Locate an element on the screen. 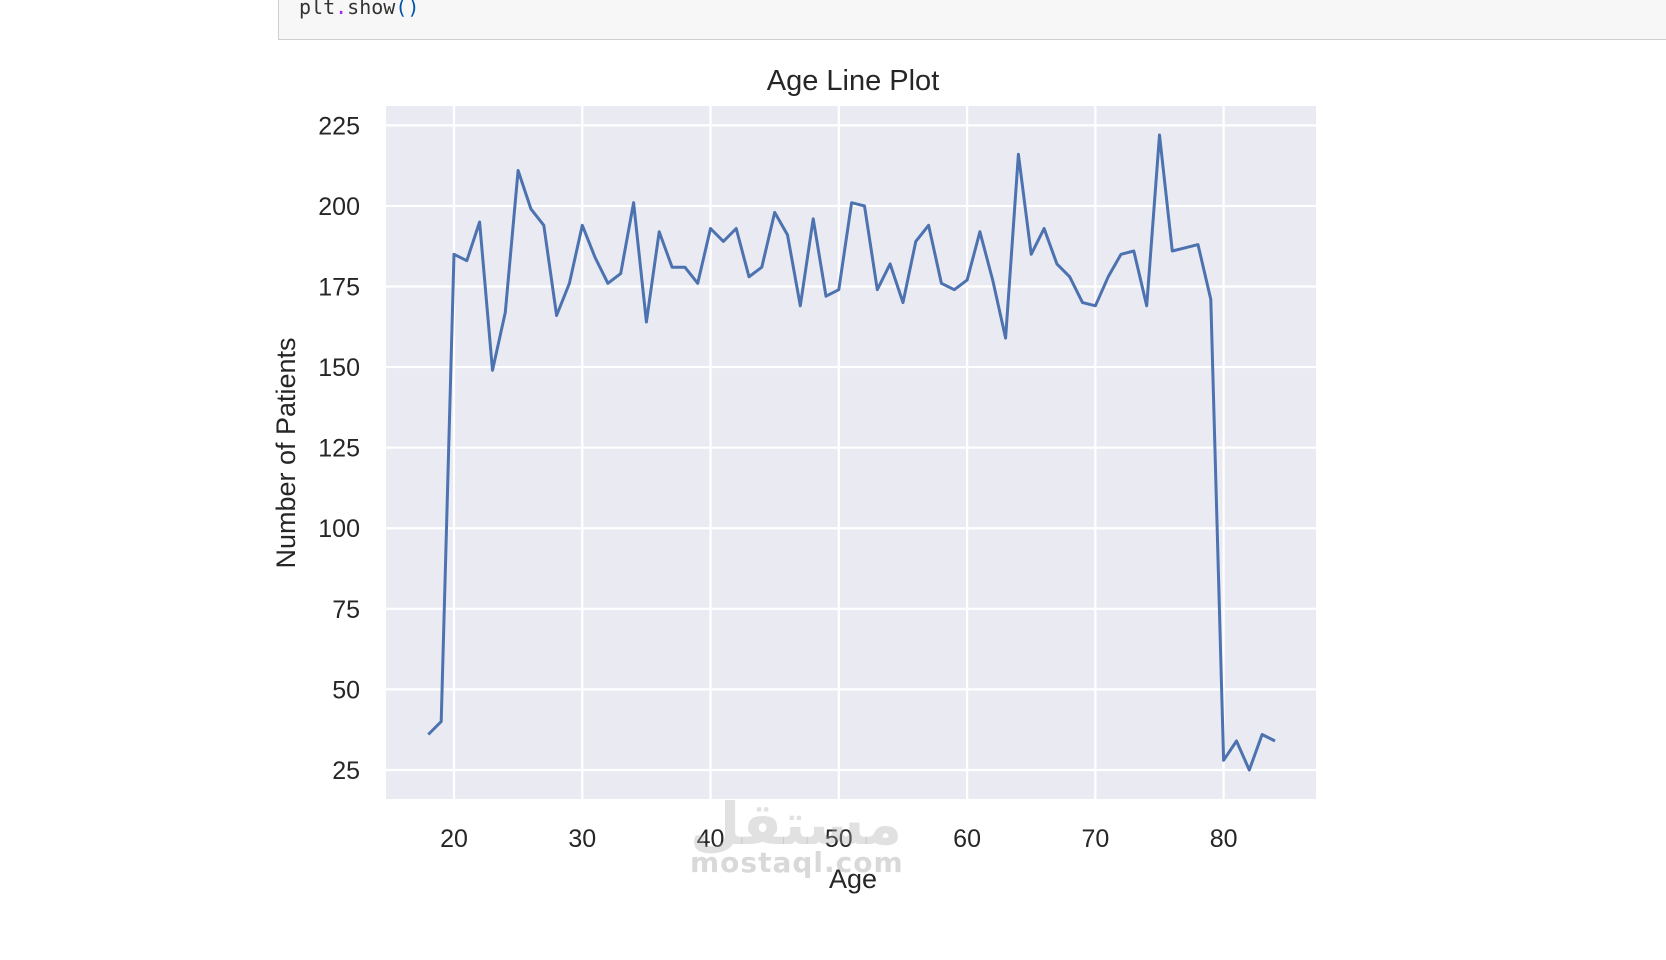 The image size is (1666, 960). x-tick-label-80: 80 is located at coordinates (1224, 839).